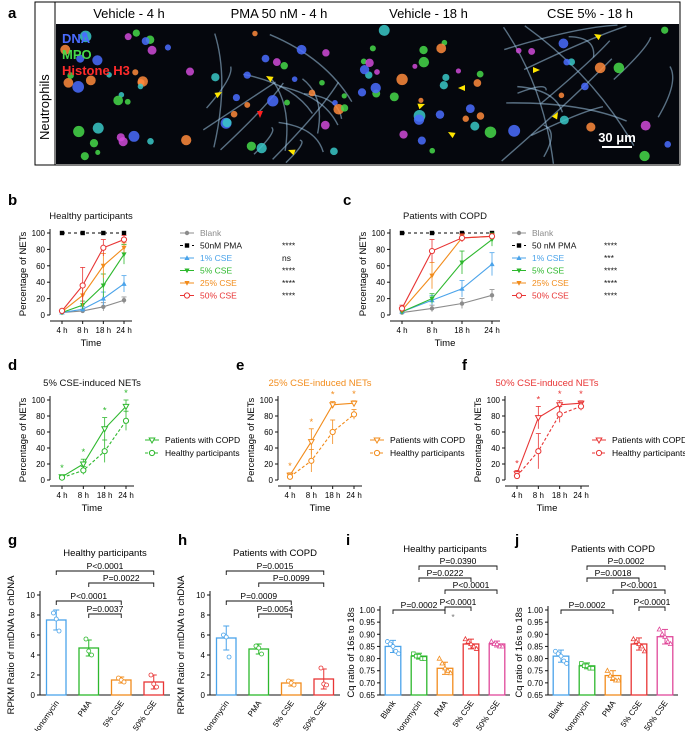 The width and height of the screenshot is (685, 731). I want to click on x-tick-label: 4 h, so click(61, 495).